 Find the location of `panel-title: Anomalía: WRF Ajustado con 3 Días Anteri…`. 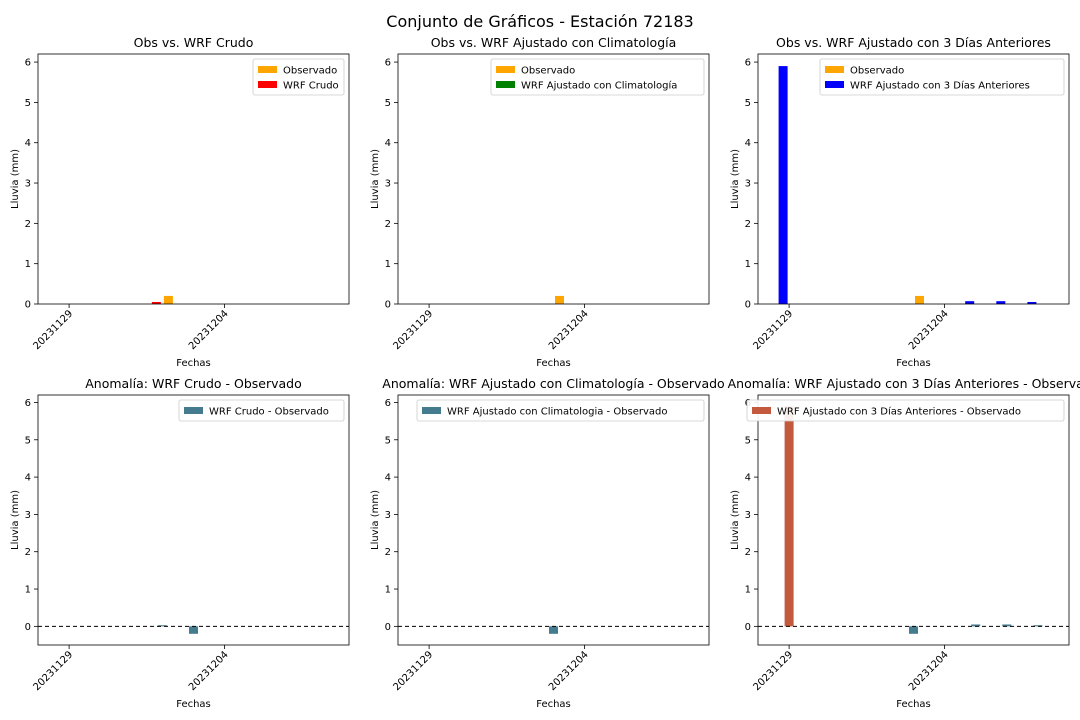

panel-title: Anomalía: WRF Ajustado con 3 Días Anteri… is located at coordinates (904, 383).